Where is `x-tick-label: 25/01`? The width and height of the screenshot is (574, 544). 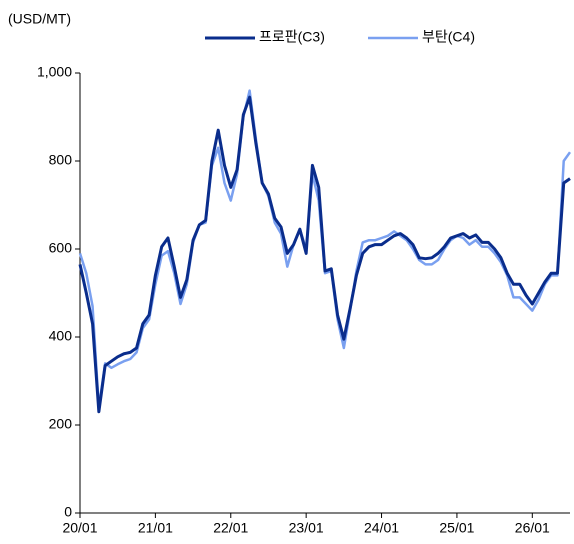
x-tick-label: 25/01 is located at coordinates (456, 528).